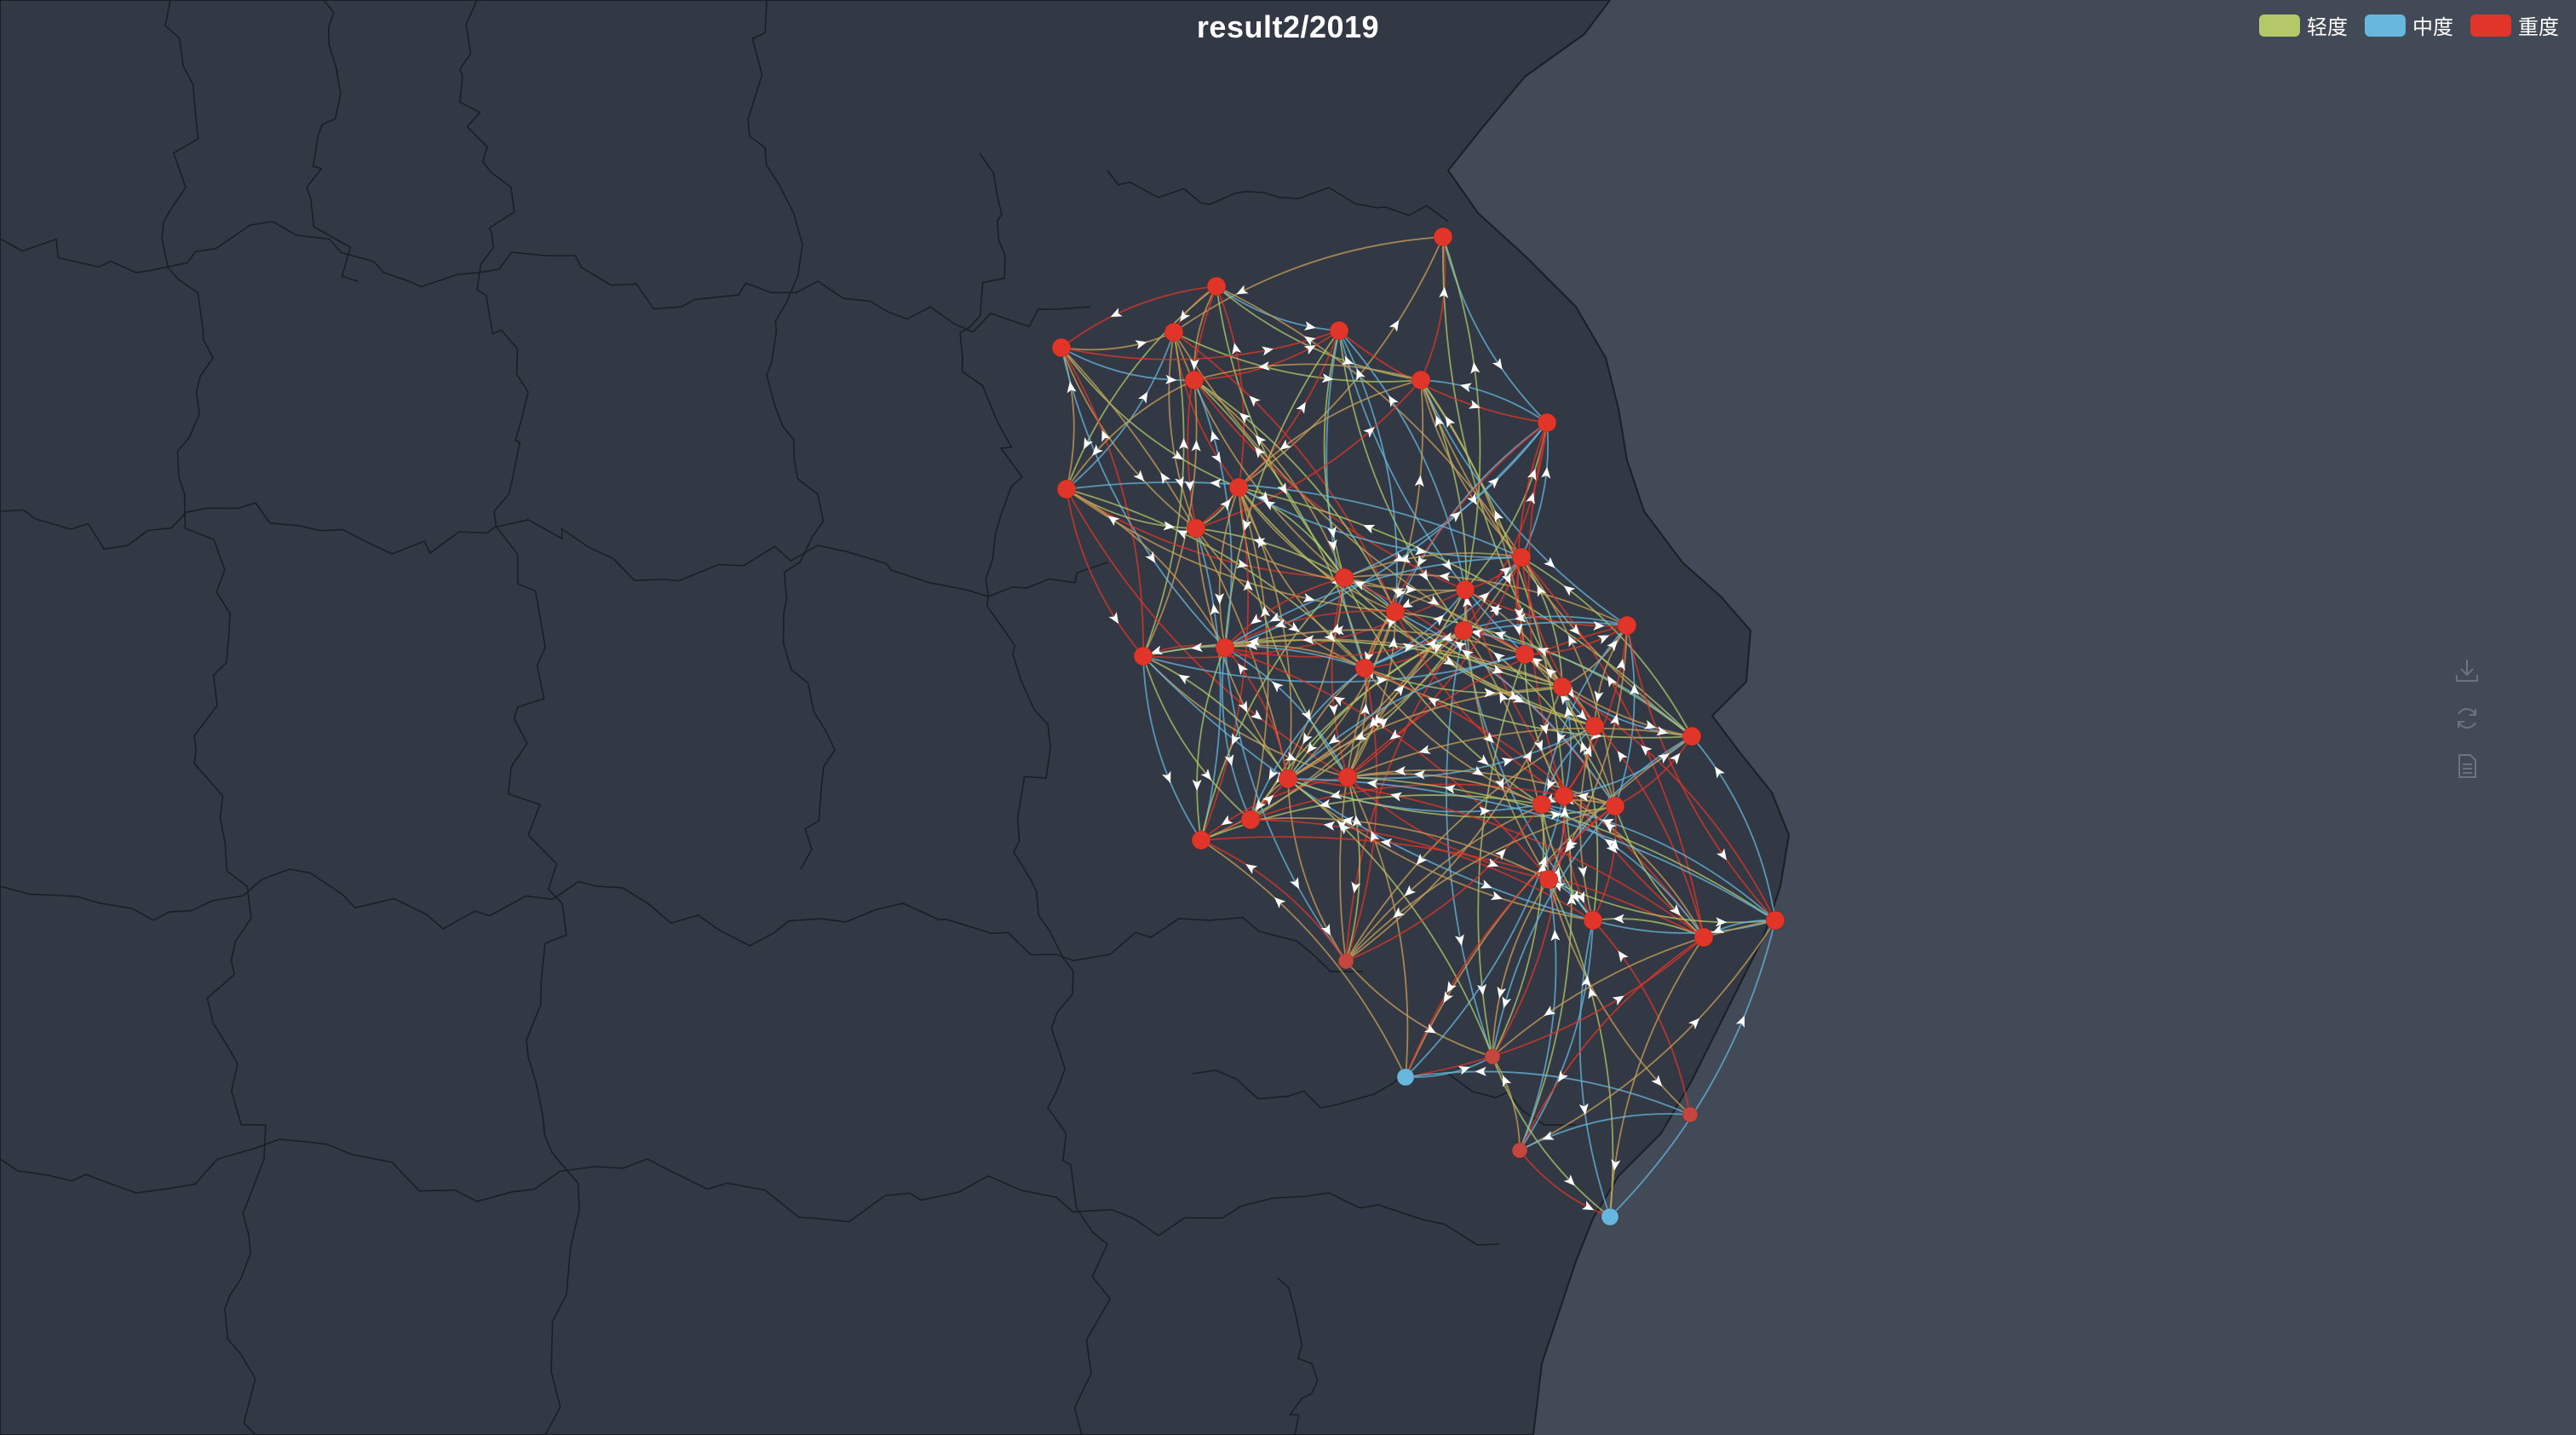 This screenshot has width=2576, height=1435. I want to click on city-node-n39, so click(1691, 1114).